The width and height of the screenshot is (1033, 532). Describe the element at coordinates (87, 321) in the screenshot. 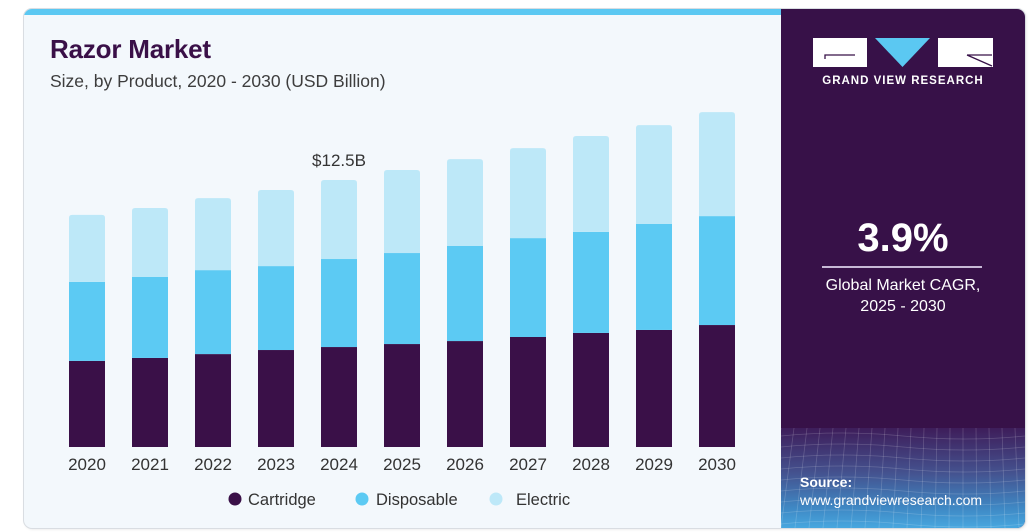

I see `bar-segment-disposable-2020` at that location.